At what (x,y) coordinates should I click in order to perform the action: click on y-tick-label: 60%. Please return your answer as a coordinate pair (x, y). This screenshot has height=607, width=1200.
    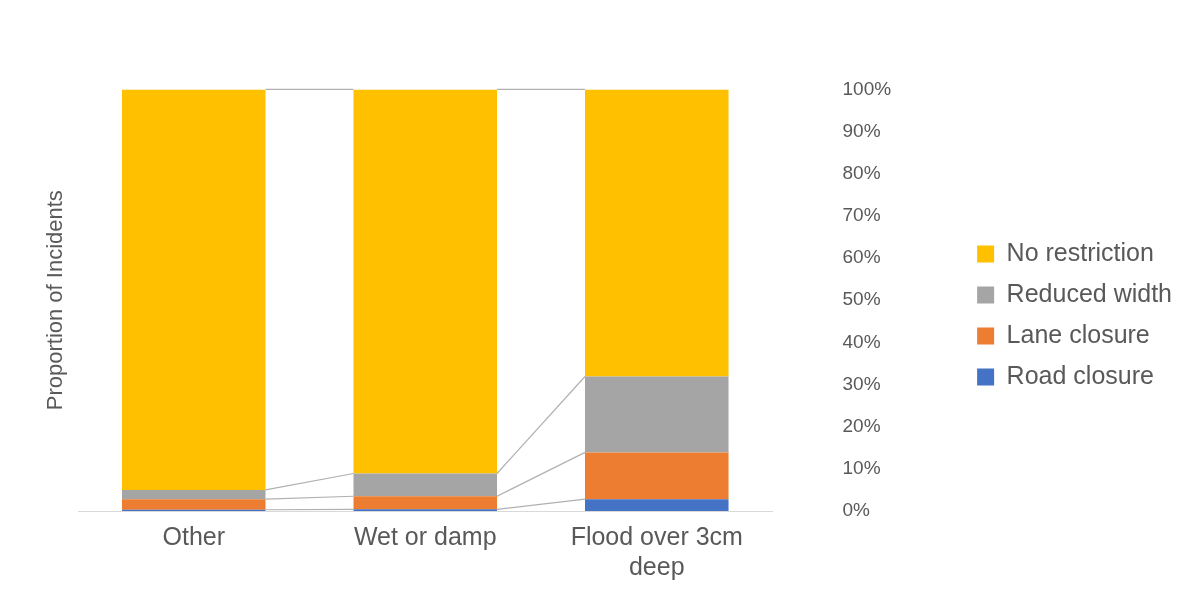
    Looking at the image, I should click on (861, 257).